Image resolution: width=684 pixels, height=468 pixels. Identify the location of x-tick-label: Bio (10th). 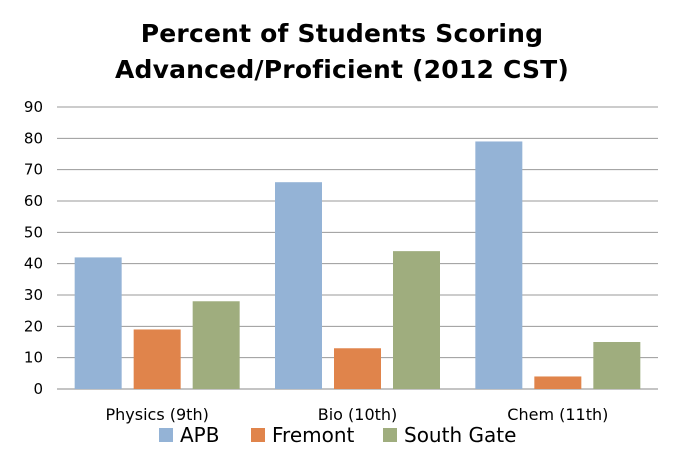
(358, 414).